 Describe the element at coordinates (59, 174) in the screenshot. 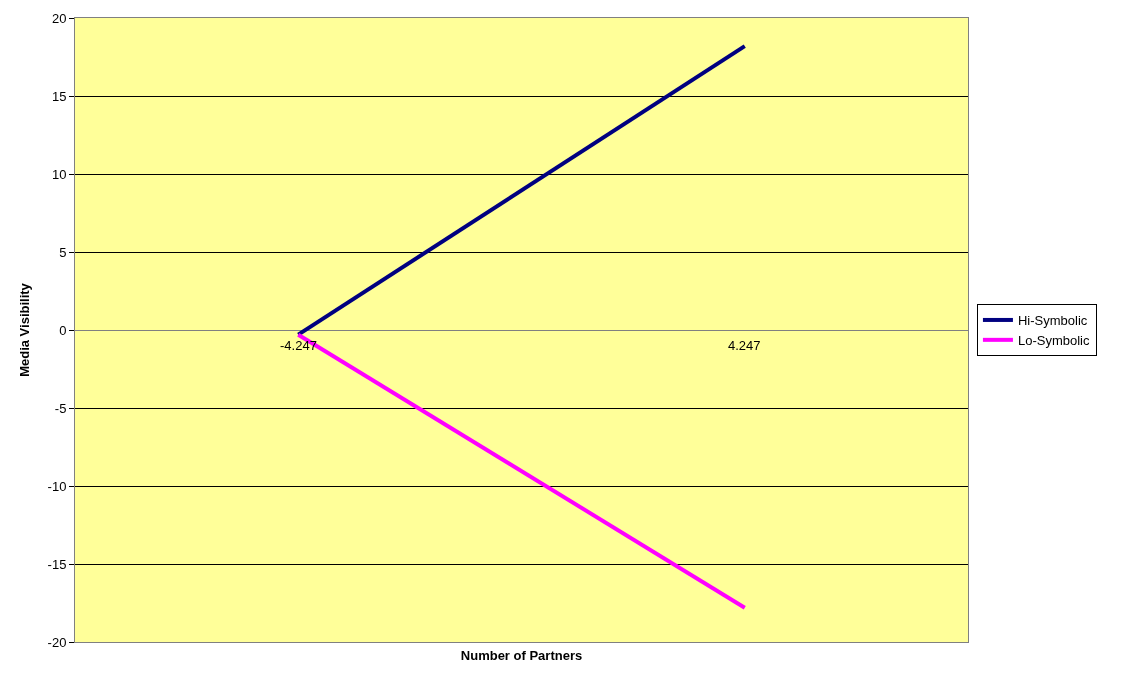

I see `y-tick-label: 10` at that location.